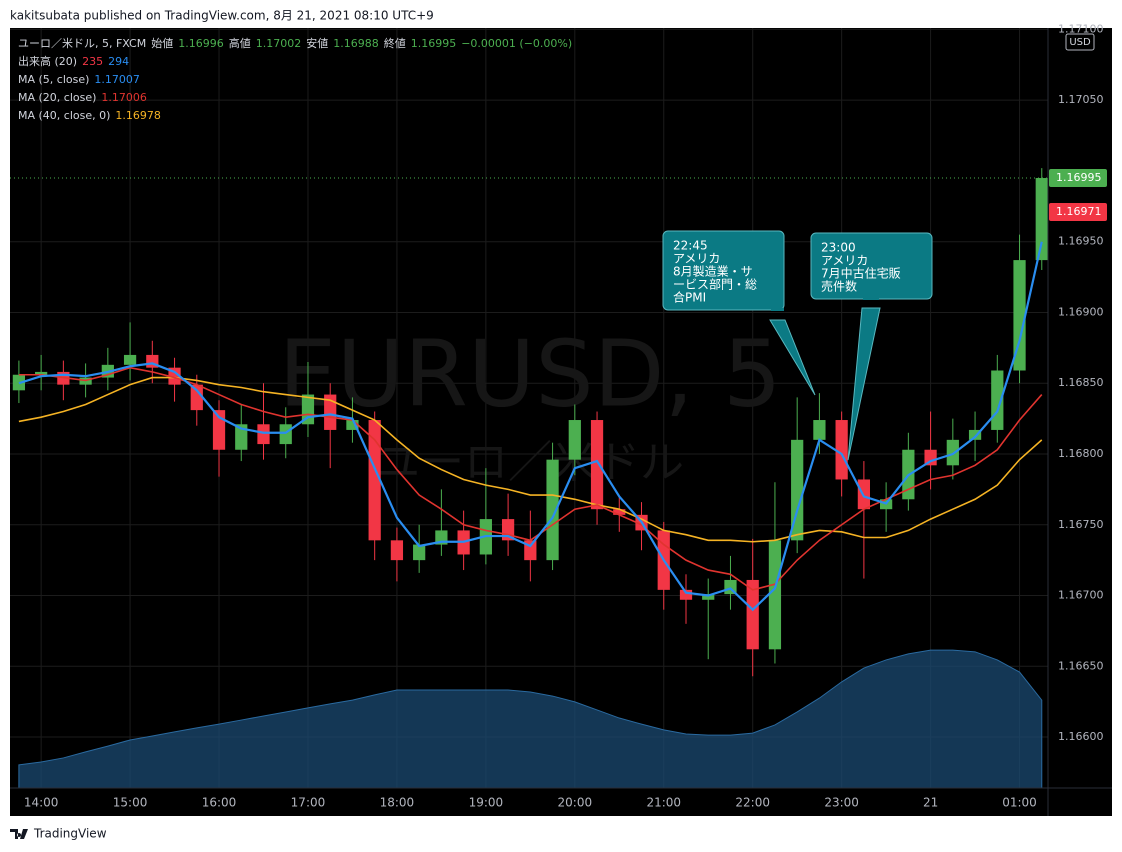  What do you see at coordinates (1081, 99) in the screenshot?
I see `y-tick-label: 1.17050` at bounding box center [1081, 99].